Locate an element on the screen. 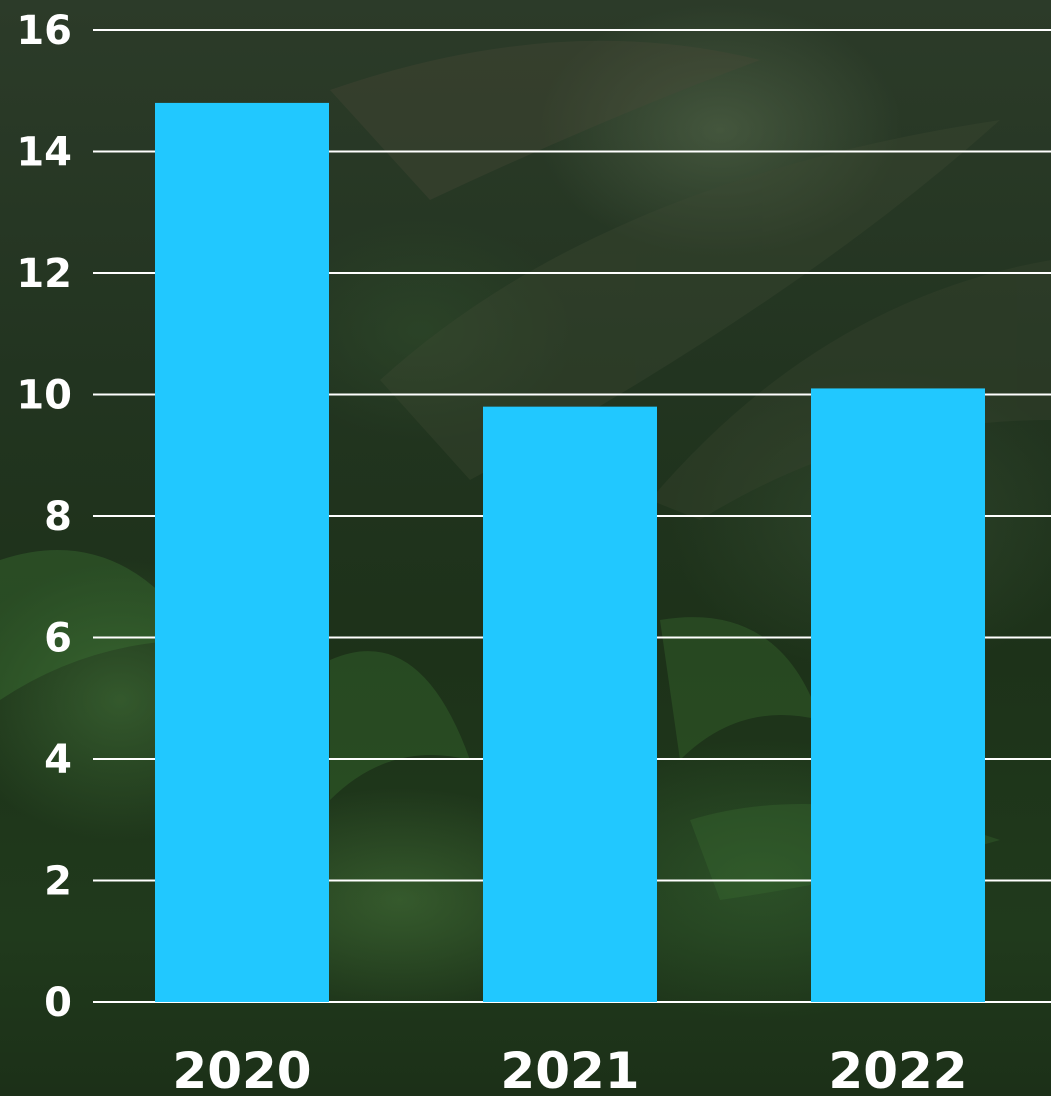 The width and height of the screenshot is (1051, 1096). x-category-label: 2021 is located at coordinates (569, 1069).